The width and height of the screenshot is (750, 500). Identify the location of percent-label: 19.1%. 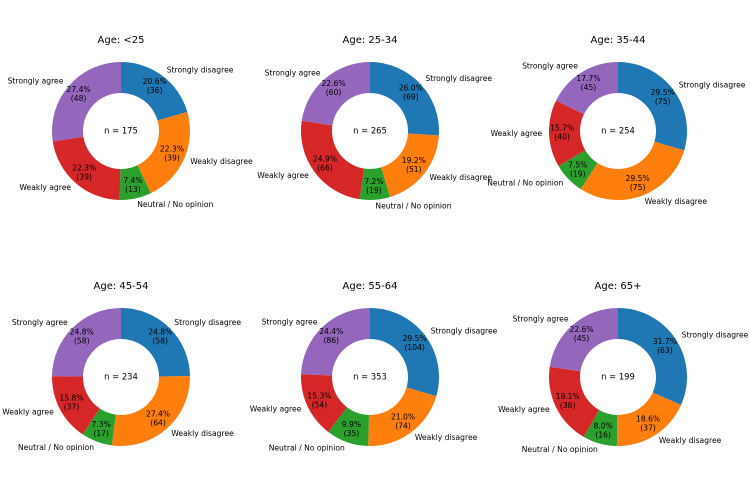
(568, 396).